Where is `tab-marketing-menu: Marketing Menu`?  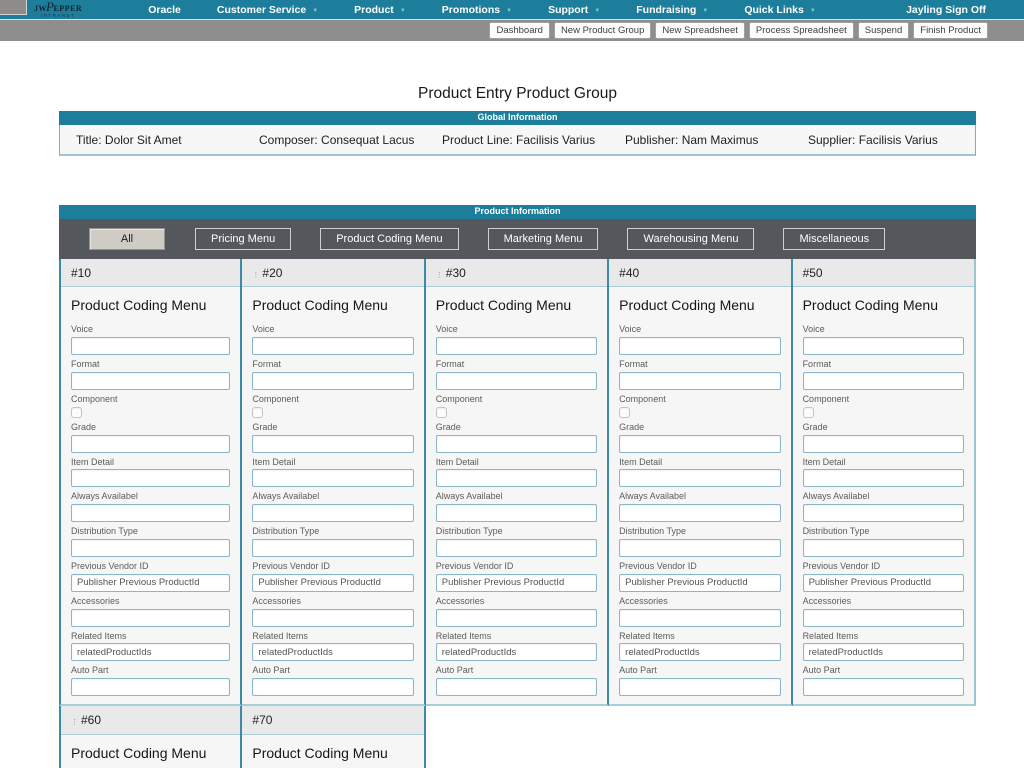 tab-marketing-menu: Marketing Menu is located at coordinates (543, 239).